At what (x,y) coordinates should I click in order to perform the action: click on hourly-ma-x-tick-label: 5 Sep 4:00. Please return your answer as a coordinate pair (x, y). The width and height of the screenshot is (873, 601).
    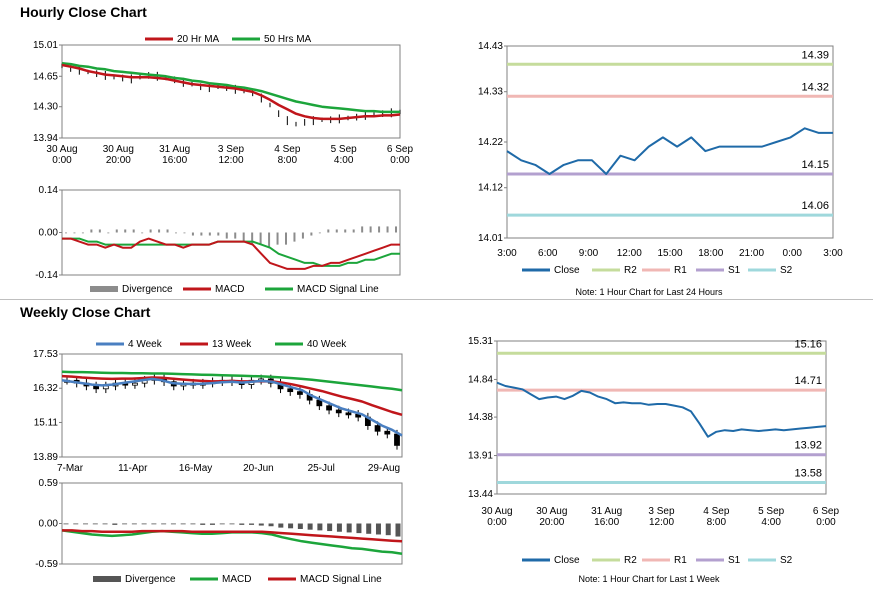
    Looking at the image, I should click on (344, 155).